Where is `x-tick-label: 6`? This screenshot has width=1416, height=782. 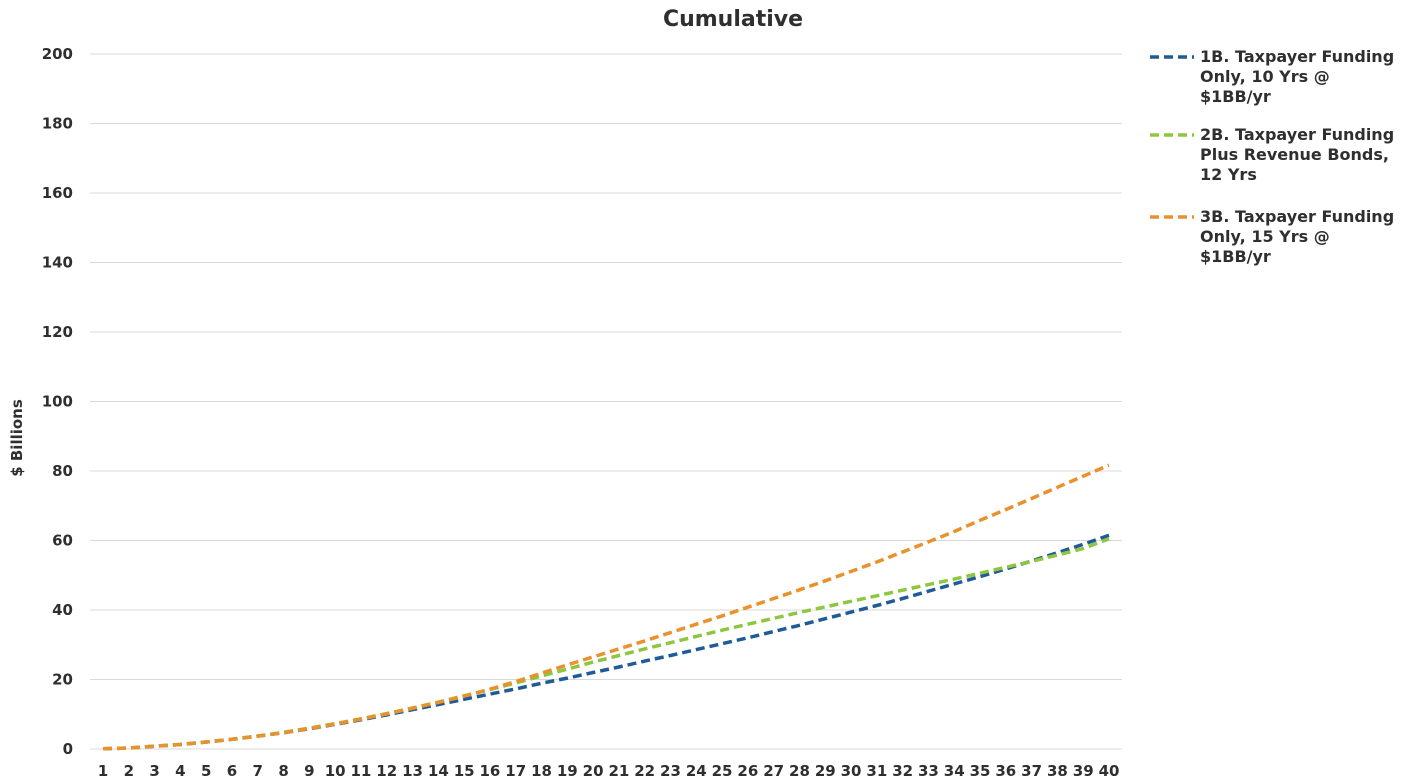
x-tick-label: 6 is located at coordinates (232, 771).